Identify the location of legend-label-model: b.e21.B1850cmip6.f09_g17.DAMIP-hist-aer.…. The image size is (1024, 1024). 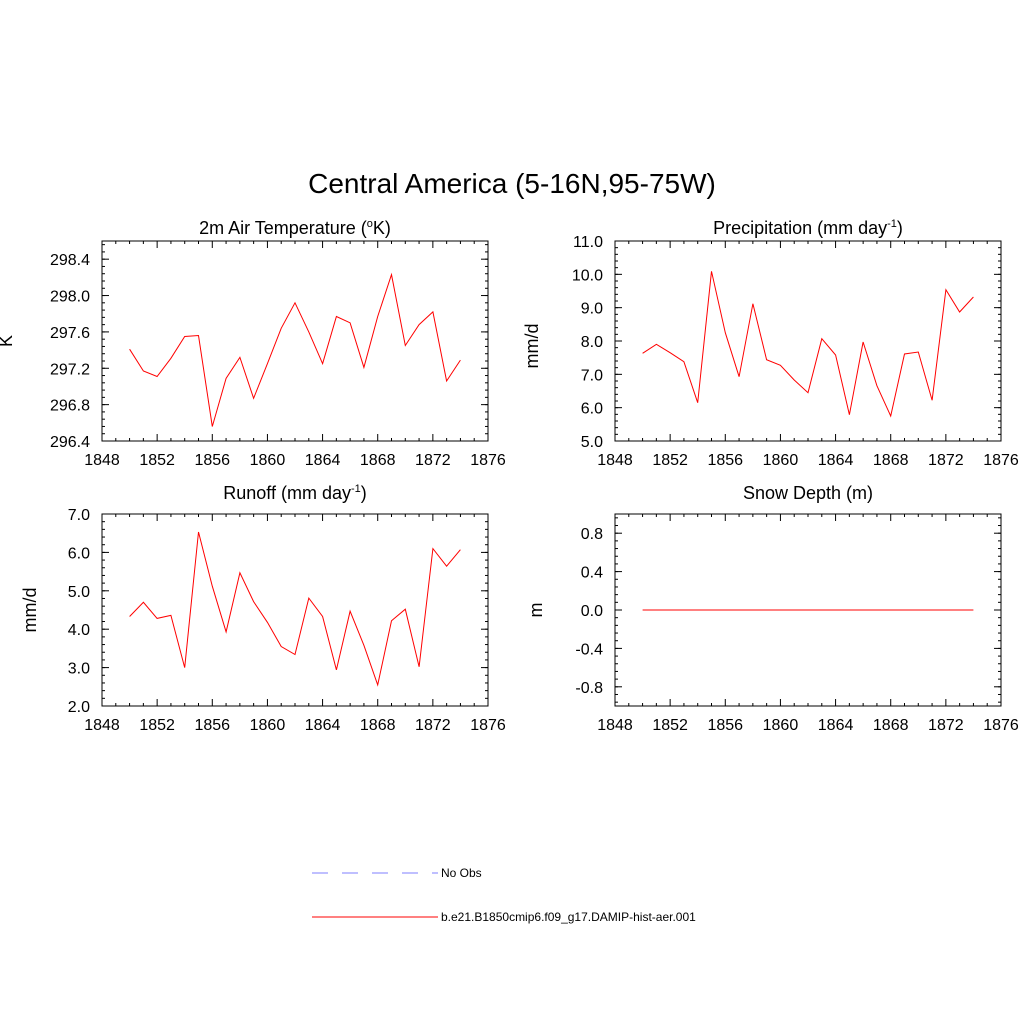
(568, 917).